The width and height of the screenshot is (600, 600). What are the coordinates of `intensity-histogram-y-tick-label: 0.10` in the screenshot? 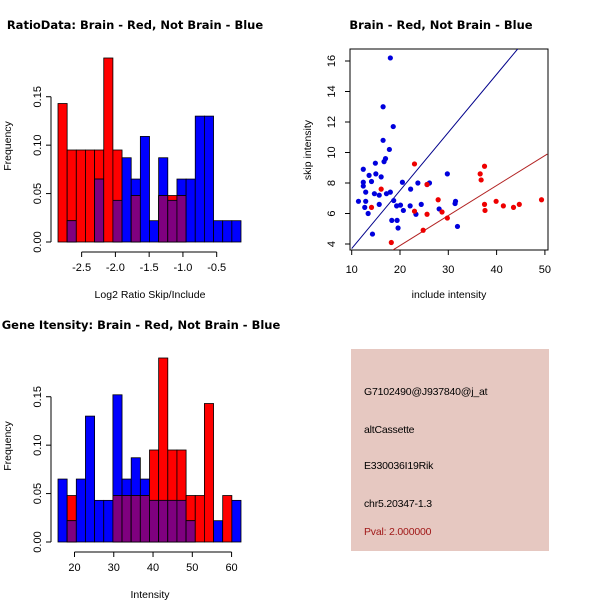 It's located at (38, 444).